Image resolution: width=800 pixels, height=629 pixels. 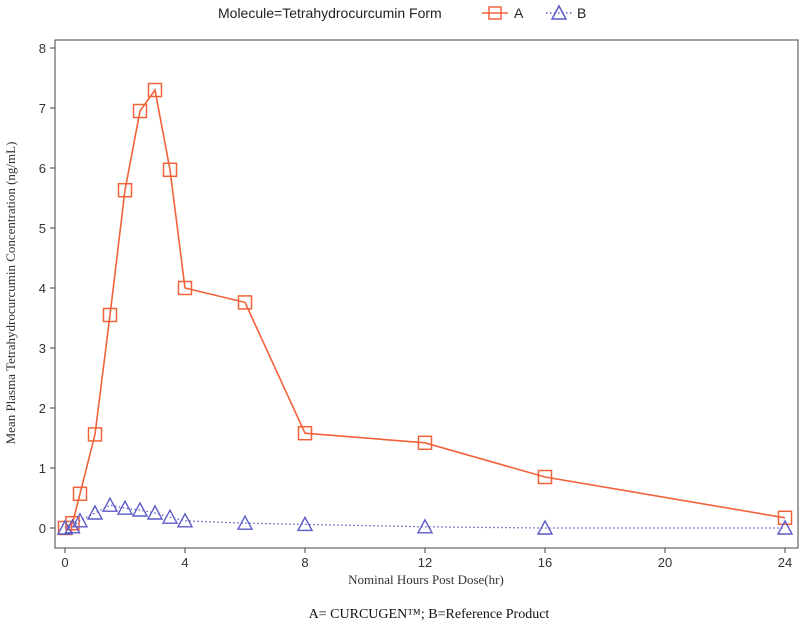 I want to click on y-tick-label: 5, so click(x=42, y=228).